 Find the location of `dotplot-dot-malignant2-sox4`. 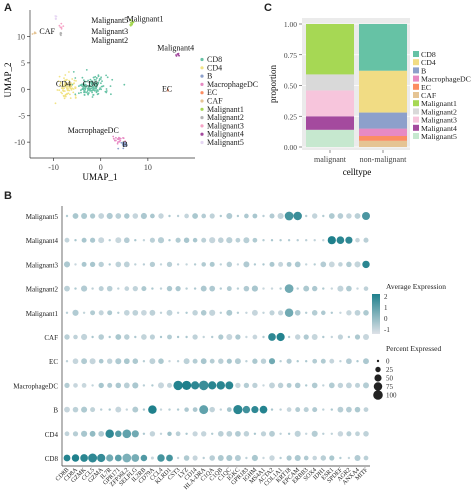

dotplot-dot-malignant2-sox4 is located at coordinates (315, 288).